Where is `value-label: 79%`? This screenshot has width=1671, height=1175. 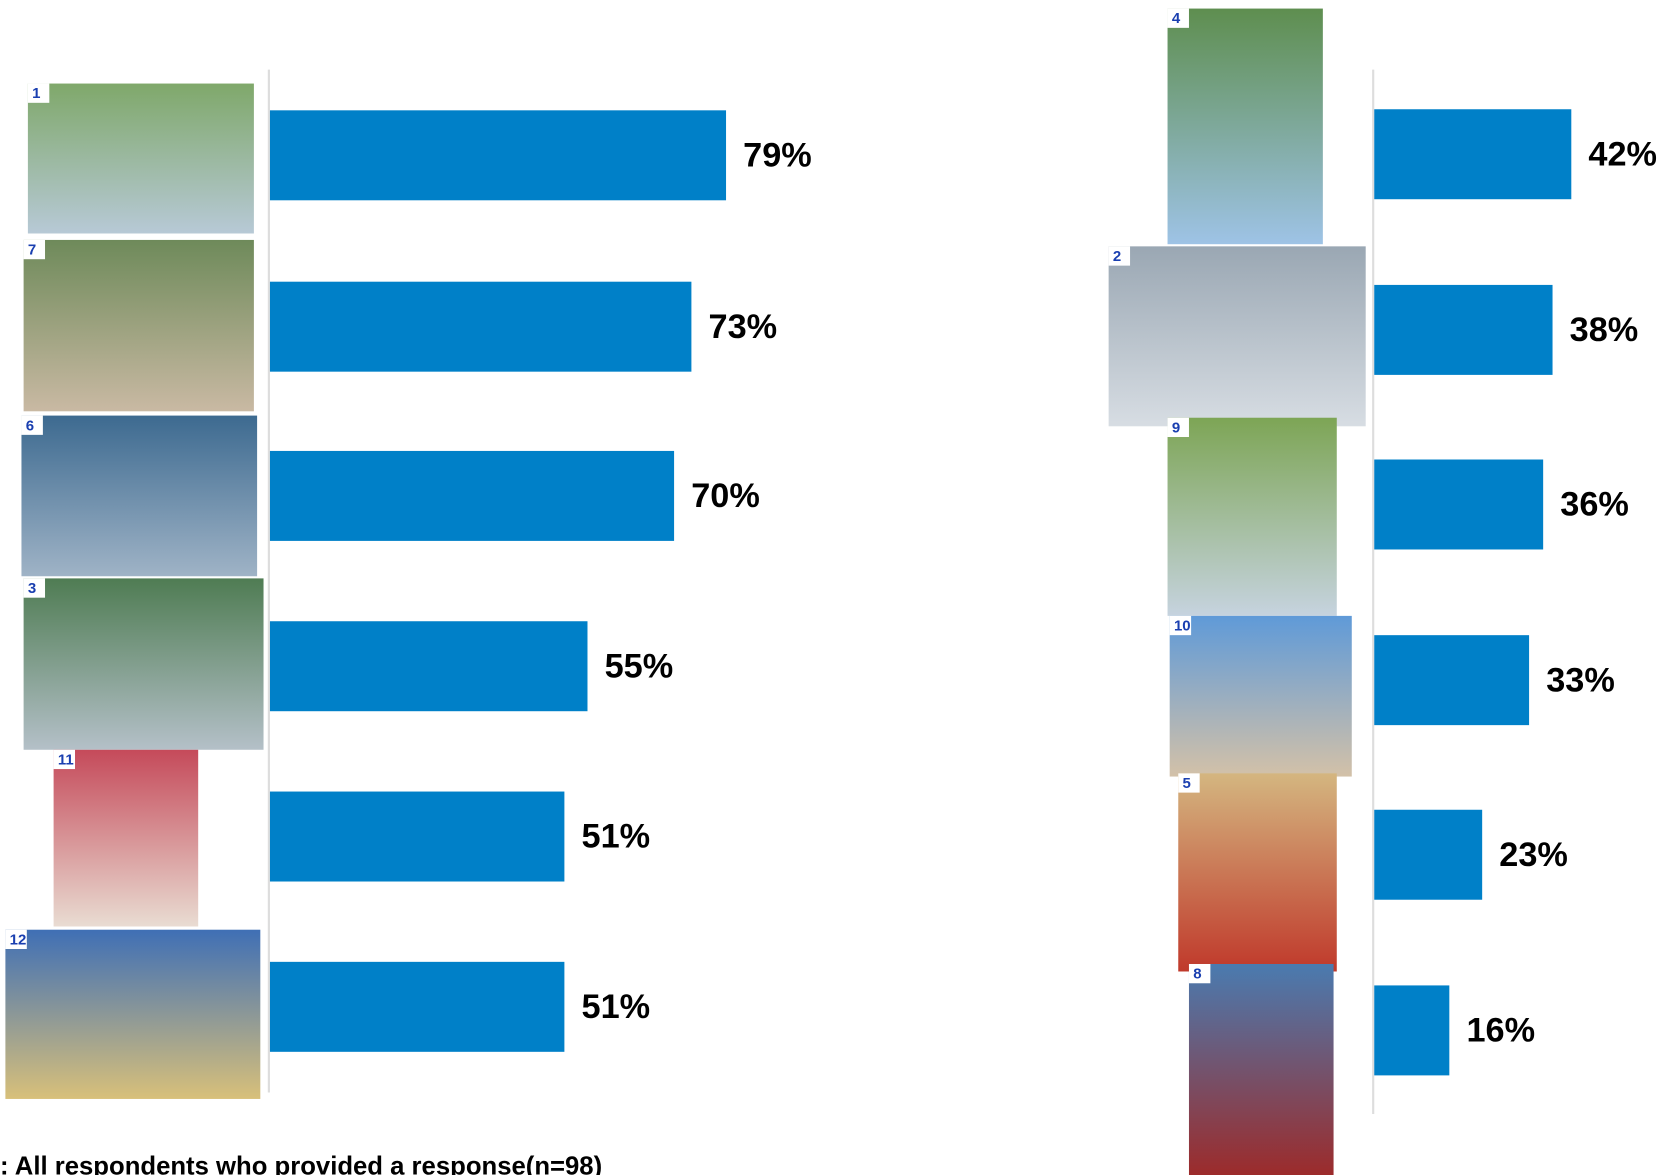 value-label: 79% is located at coordinates (777, 155).